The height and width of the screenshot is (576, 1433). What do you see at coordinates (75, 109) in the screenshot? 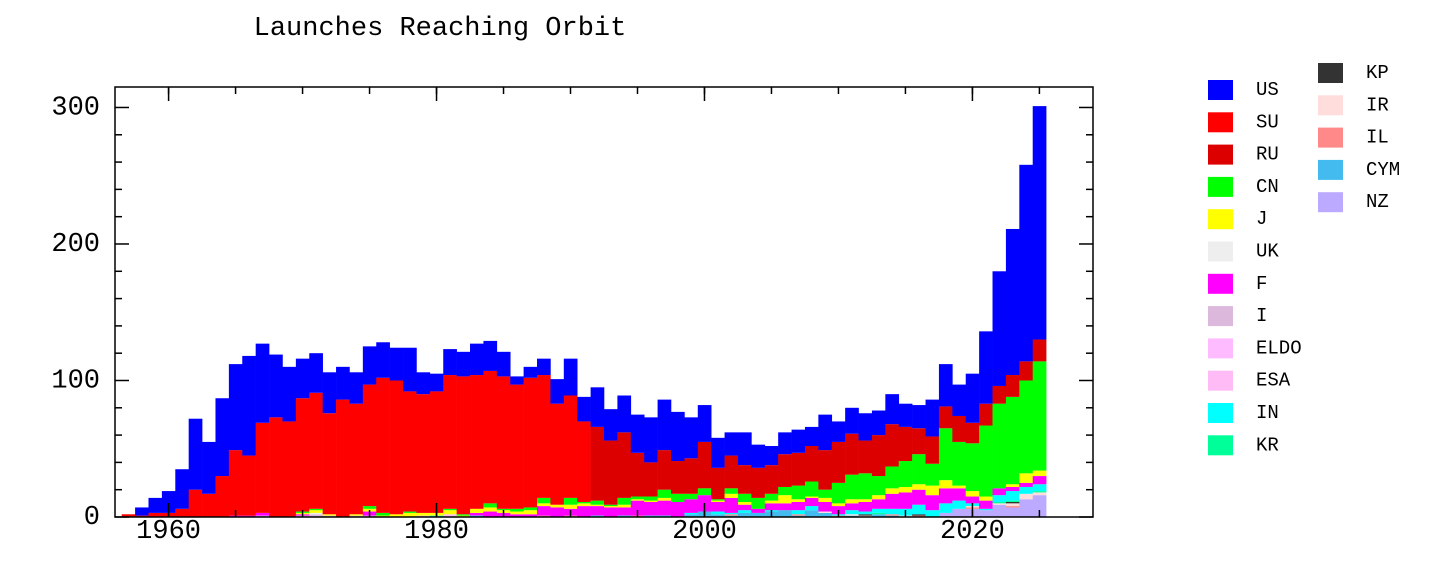
I see `y-tick-label: 300` at bounding box center [75, 109].